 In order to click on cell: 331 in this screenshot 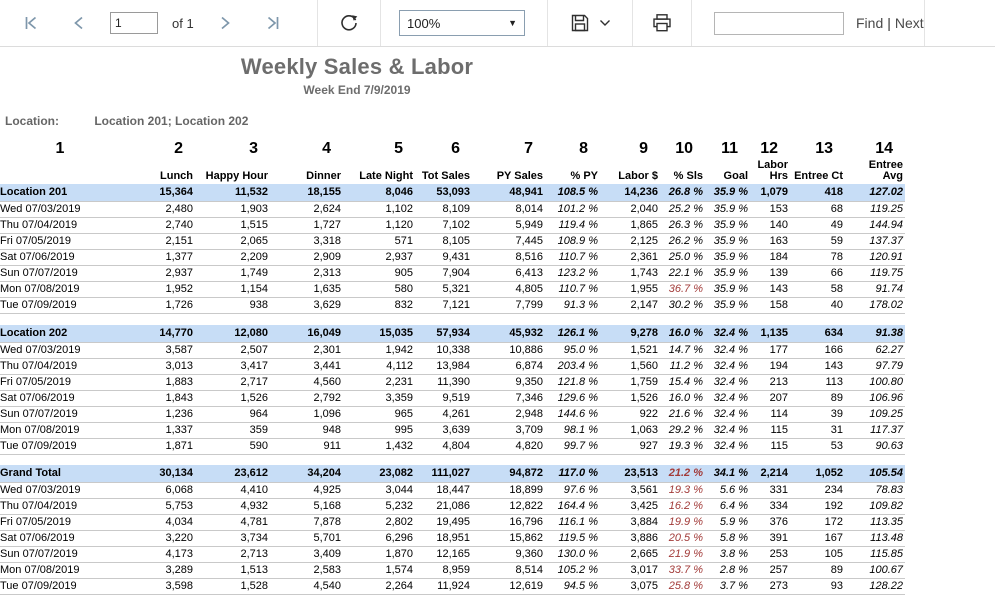, I will do `click(770, 490)`.